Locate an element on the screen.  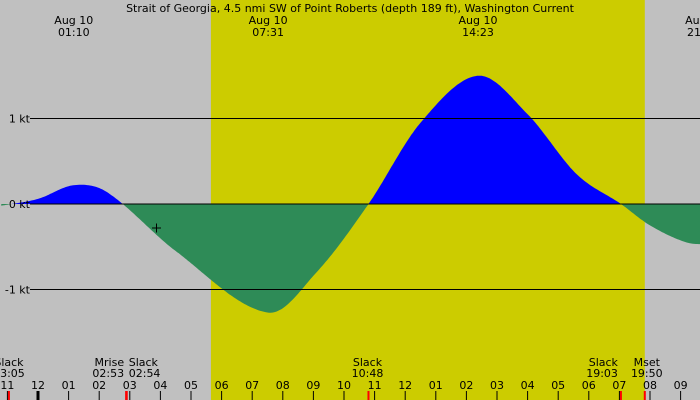
event-time: 19:03 is located at coordinates (602, 373).